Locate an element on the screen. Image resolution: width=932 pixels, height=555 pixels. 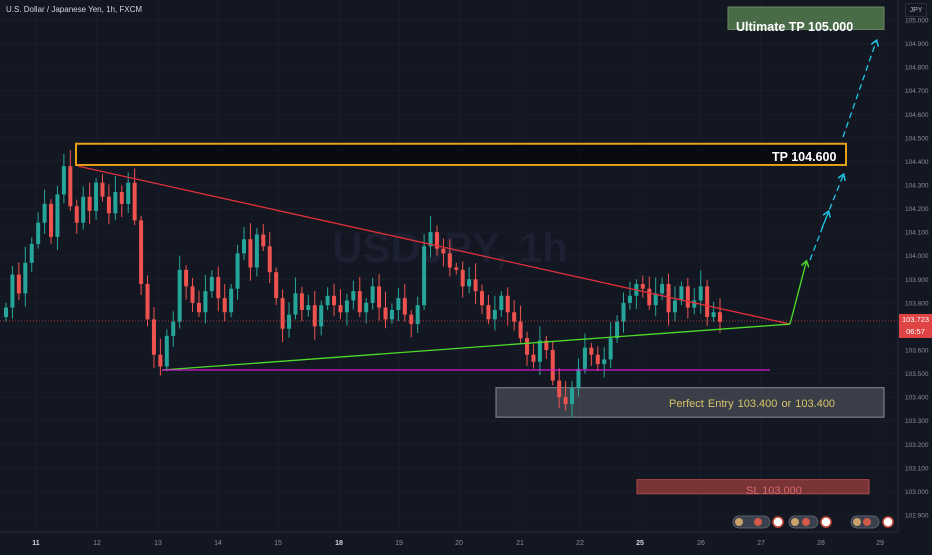
time-tick-label: 13 is located at coordinates (158, 543).